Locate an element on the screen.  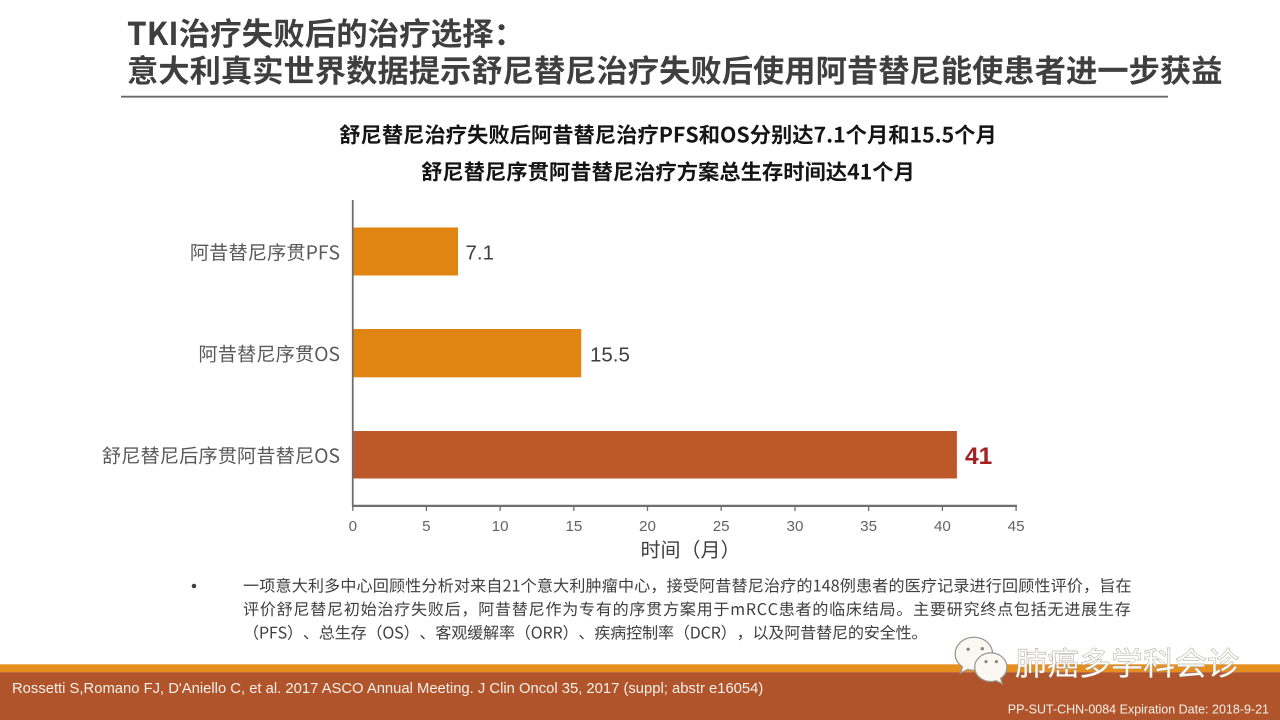
svg-text: 35 is located at coordinates (868, 526).